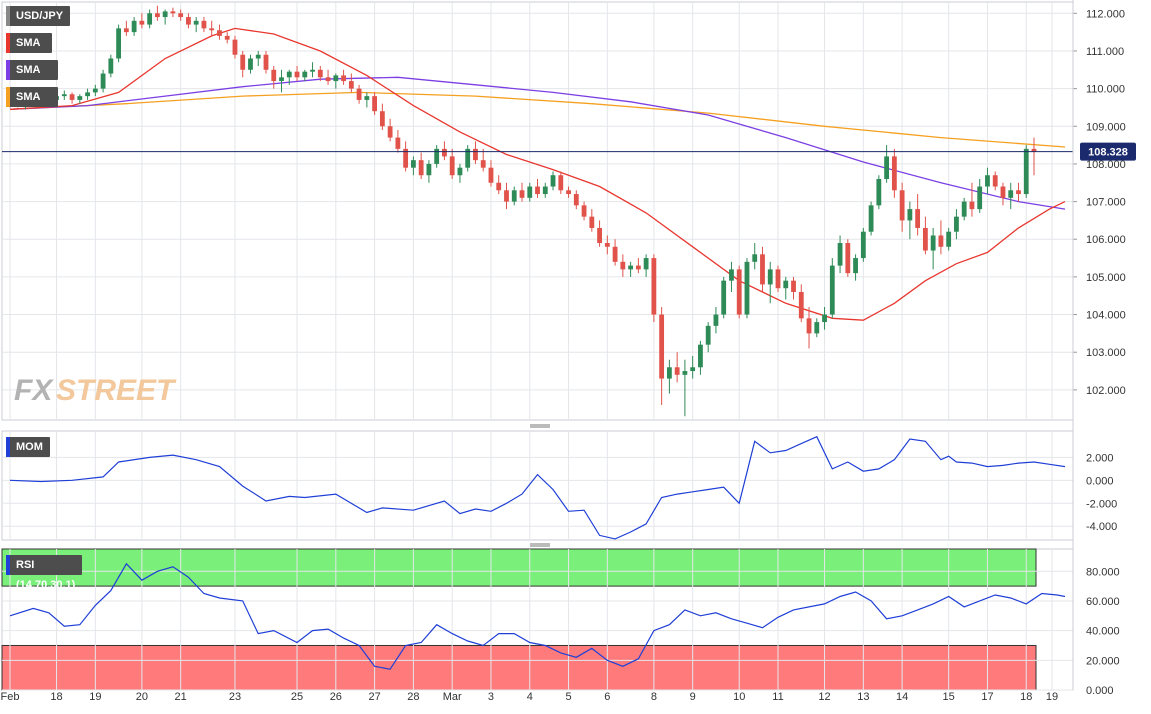 The width and height of the screenshot is (1151, 714). I want to click on mom-y-tick-label: -4.000, so click(1101, 527).